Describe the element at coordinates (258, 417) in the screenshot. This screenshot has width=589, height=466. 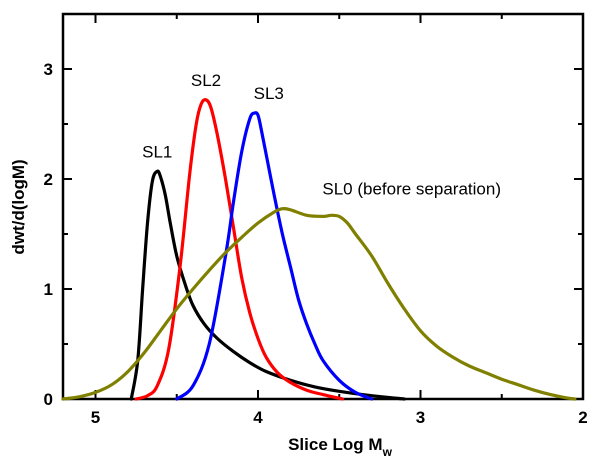
I see `x-tick-label: 4` at that location.